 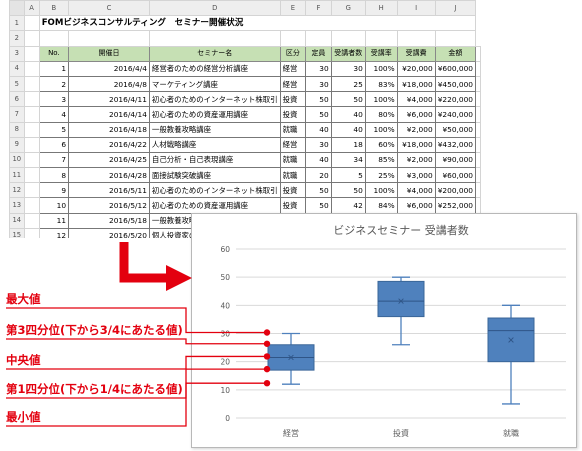 I want to click on column-header-J: J, so click(x=455, y=8).